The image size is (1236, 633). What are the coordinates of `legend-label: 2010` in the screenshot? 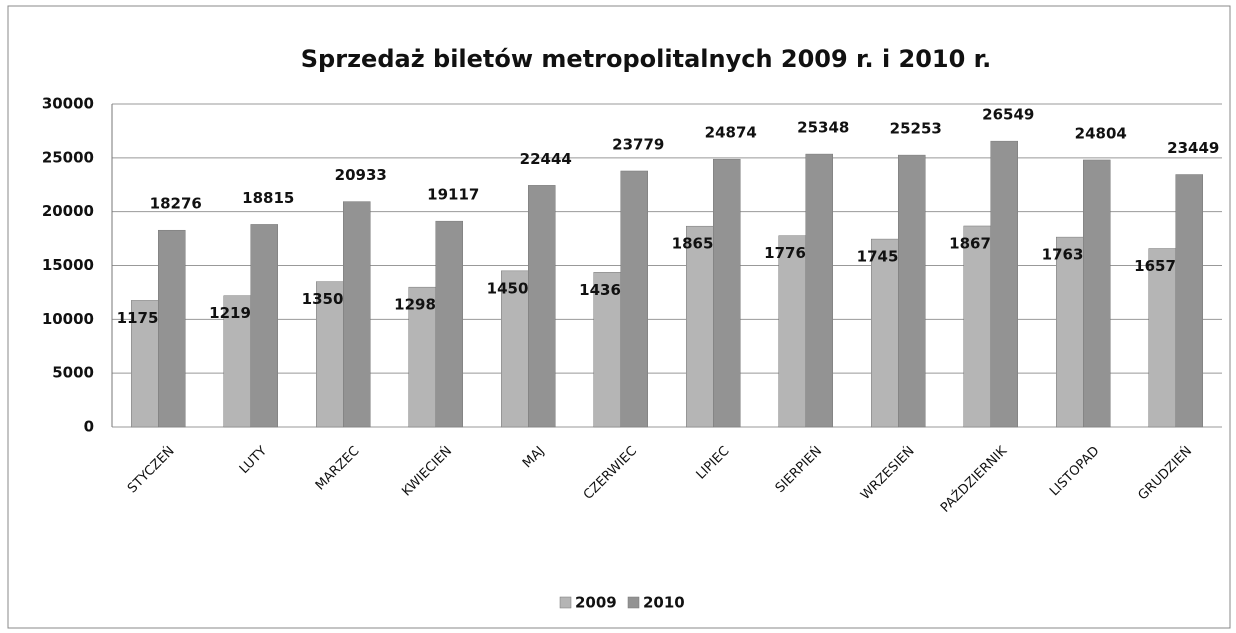 It's located at (664, 603).